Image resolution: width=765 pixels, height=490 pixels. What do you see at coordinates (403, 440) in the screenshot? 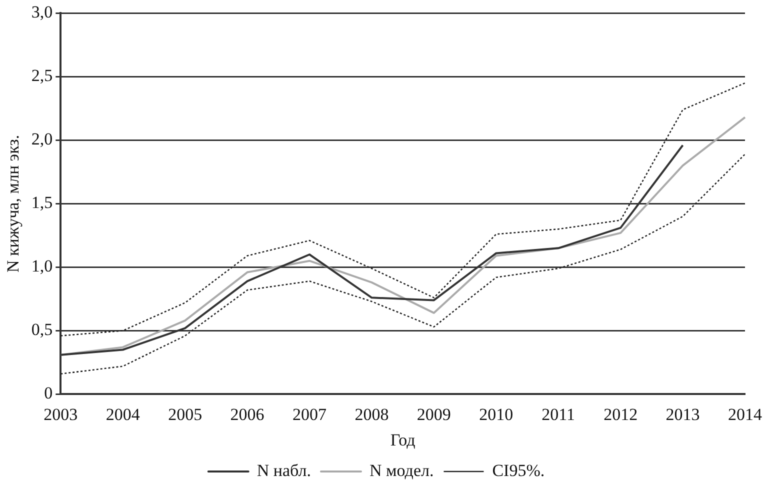
I see `x-axis-title: Год` at bounding box center [403, 440].